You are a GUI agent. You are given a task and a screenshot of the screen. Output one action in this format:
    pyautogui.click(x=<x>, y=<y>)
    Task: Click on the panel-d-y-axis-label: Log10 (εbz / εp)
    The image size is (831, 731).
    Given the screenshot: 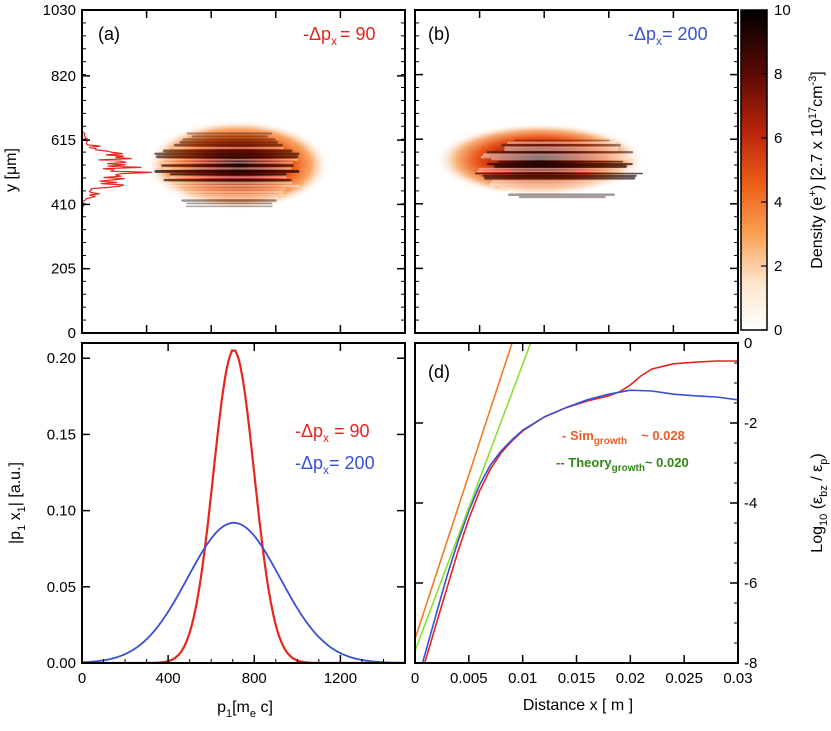 What is the action you would take?
    pyautogui.click(x=819, y=502)
    